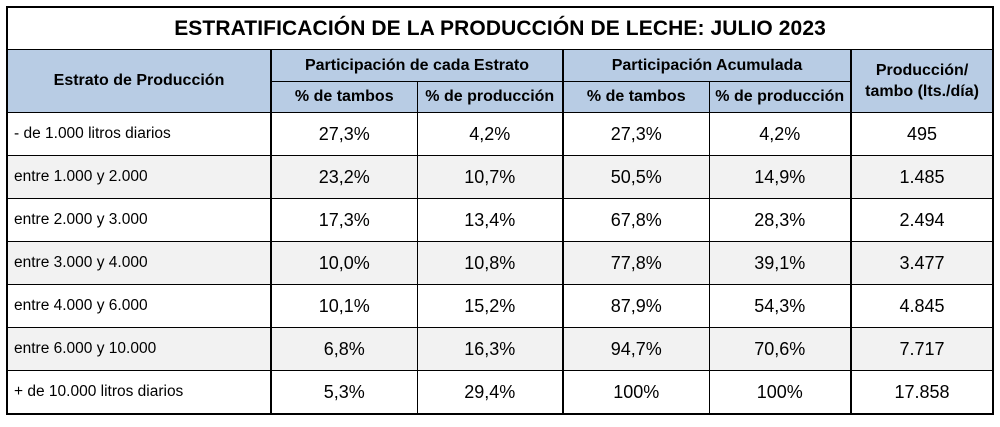 The height and width of the screenshot is (427, 1000). Describe the element at coordinates (780, 349) in the screenshot. I see `cell-acum-produccion: 70,6%` at that location.